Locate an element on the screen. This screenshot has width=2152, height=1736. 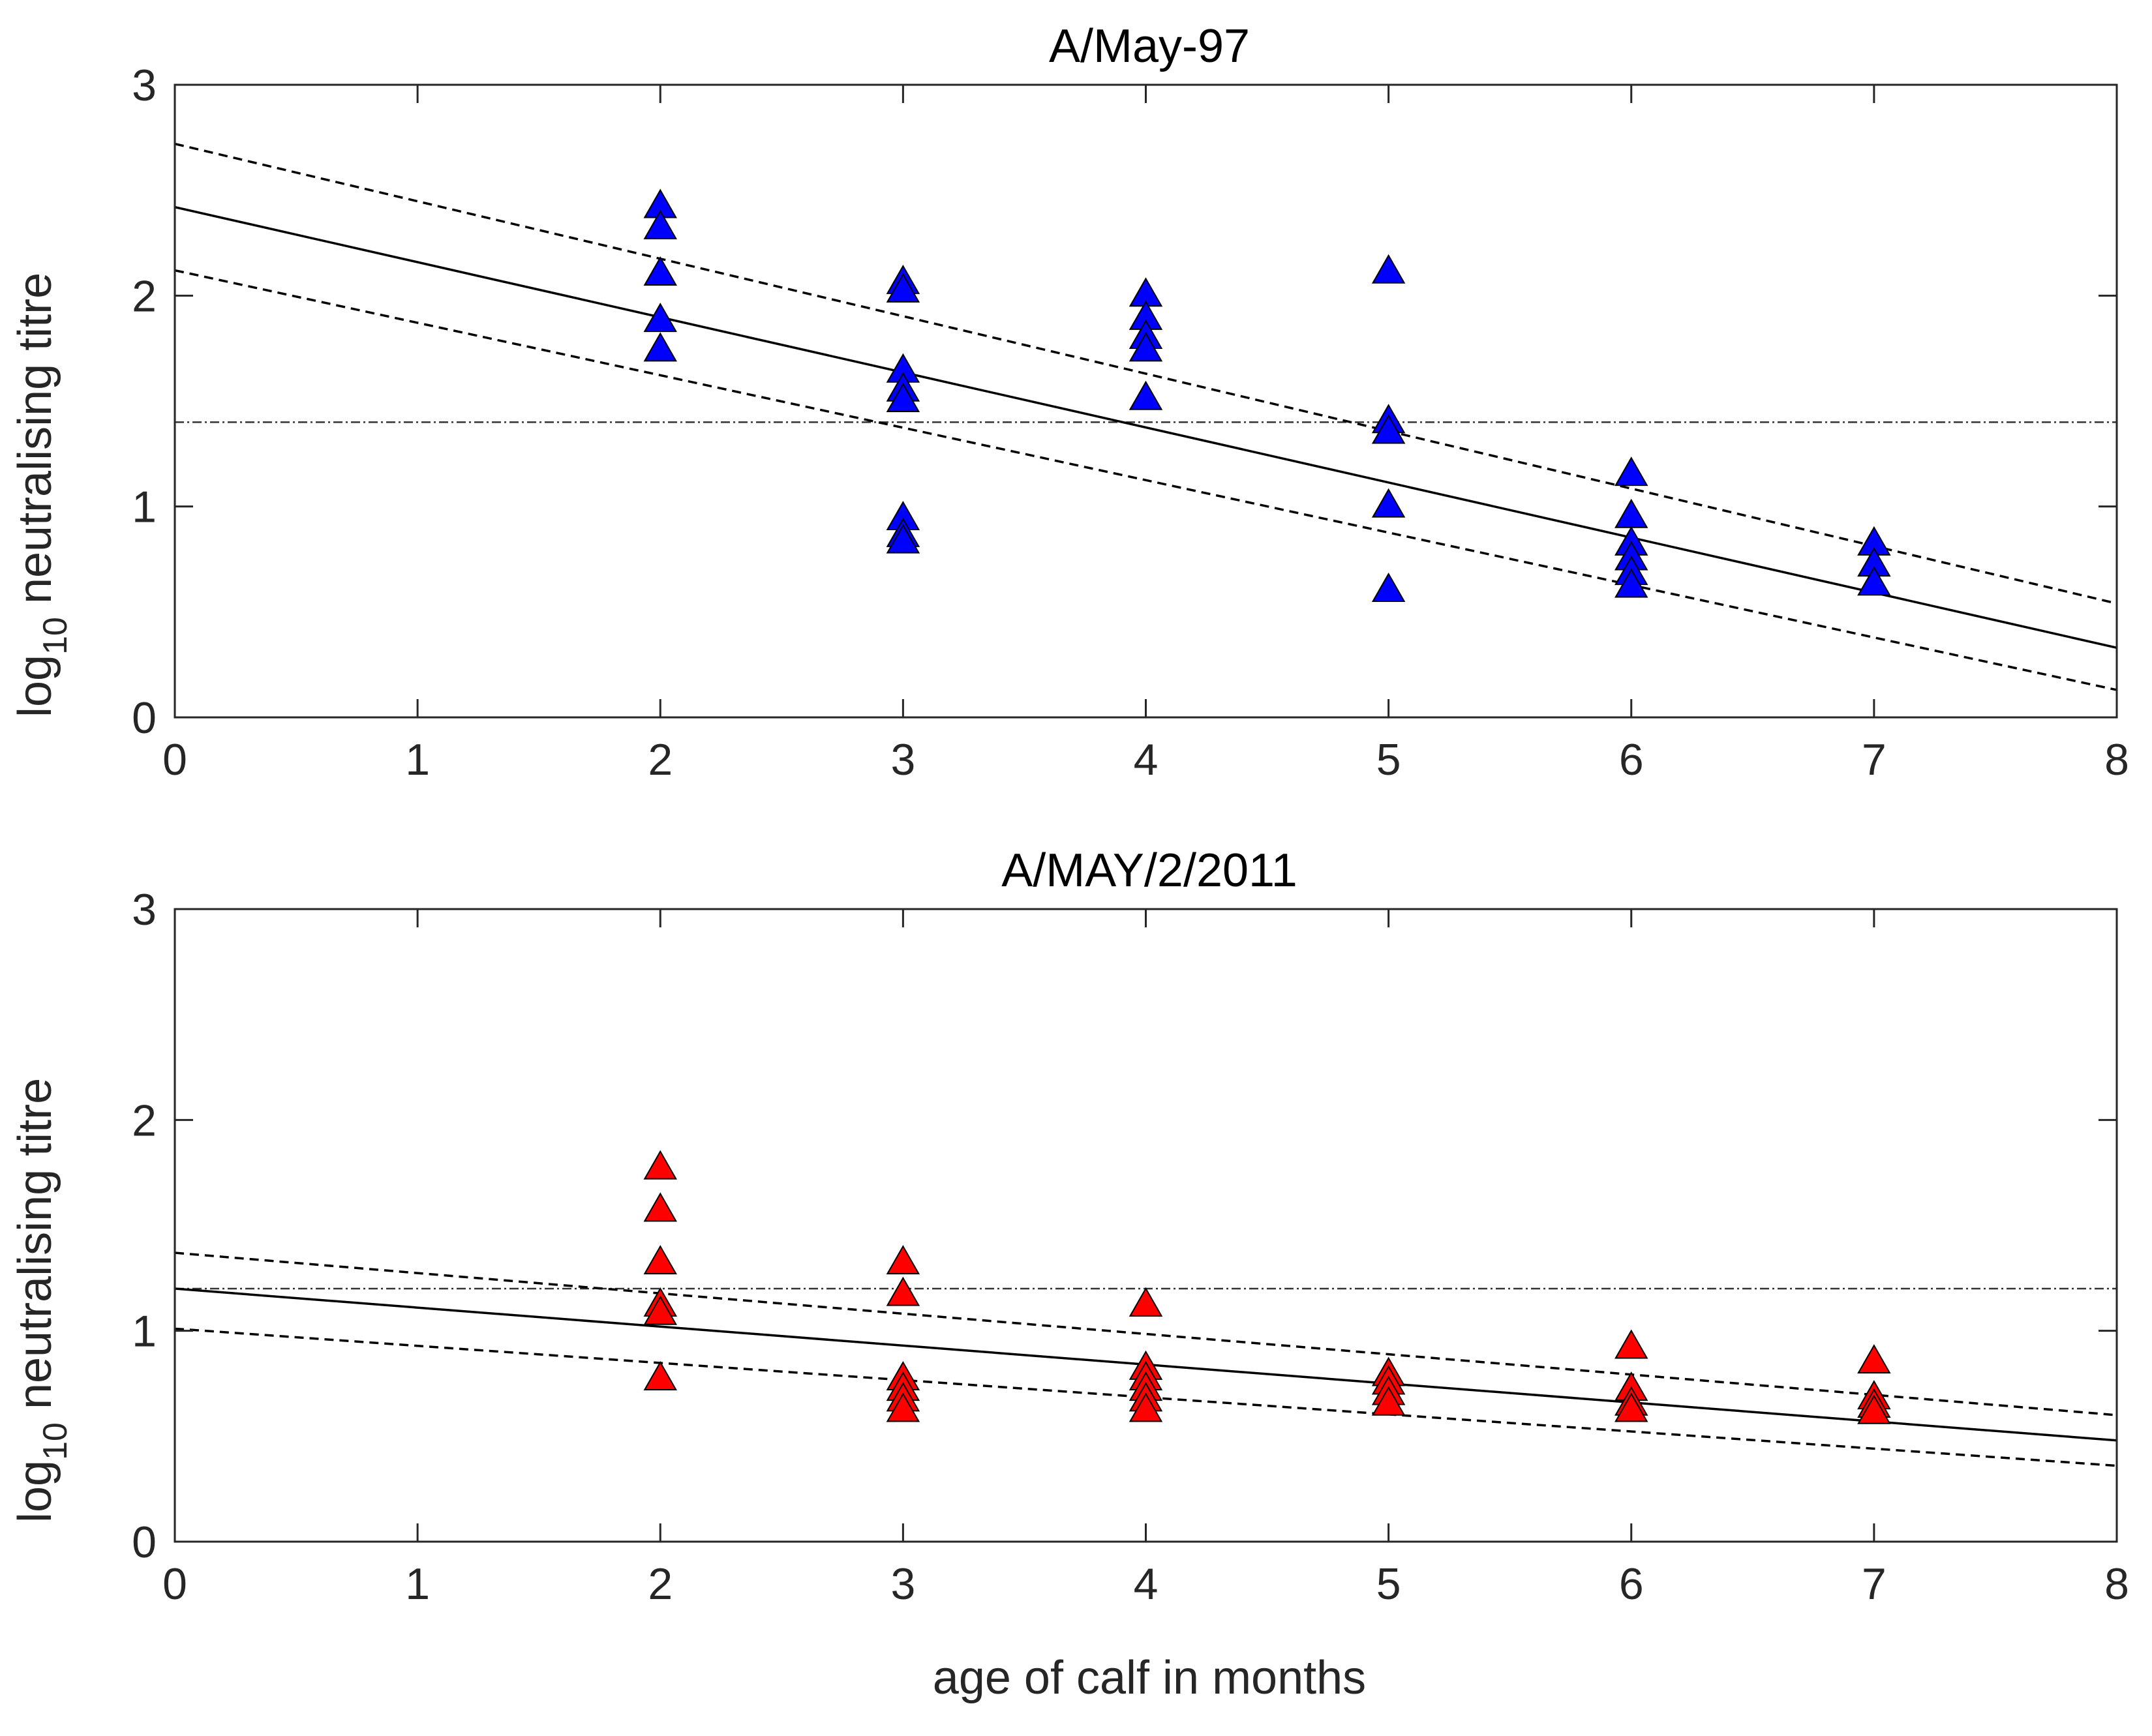
ci-lower-line is located at coordinates (1146, 1397).